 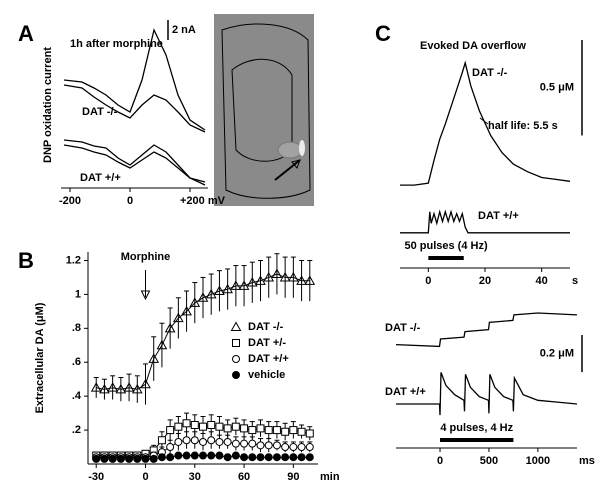 What do you see at coordinates (473, 46) in the screenshot?
I see `chart-title: Evoked DA overflow` at bounding box center [473, 46].